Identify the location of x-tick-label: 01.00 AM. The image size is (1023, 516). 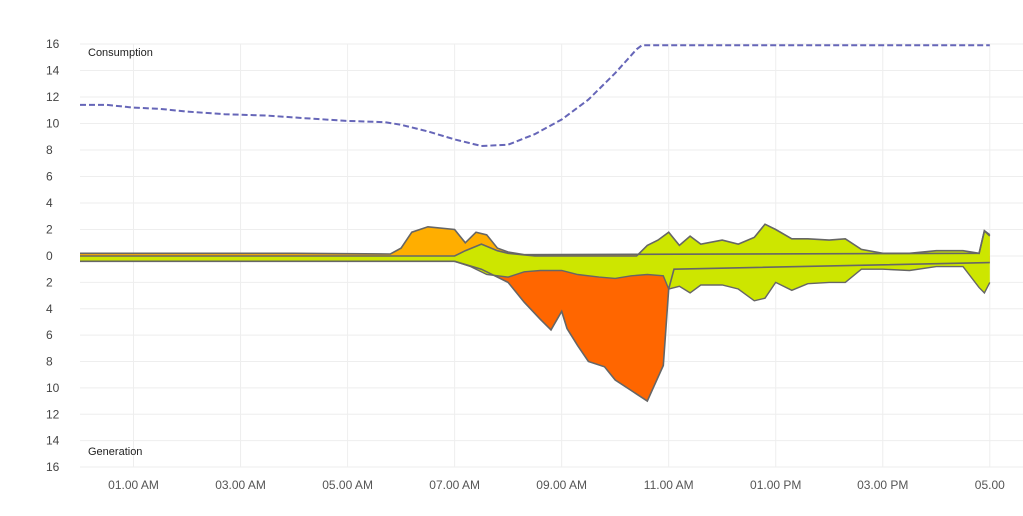
(133, 485).